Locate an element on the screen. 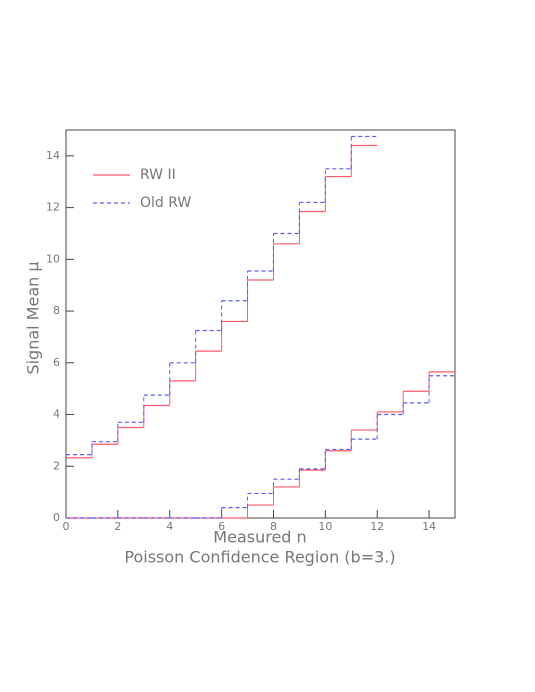 This screenshot has height=692, width=535. y-tick-label: 8 is located at coordinates (56, 310).